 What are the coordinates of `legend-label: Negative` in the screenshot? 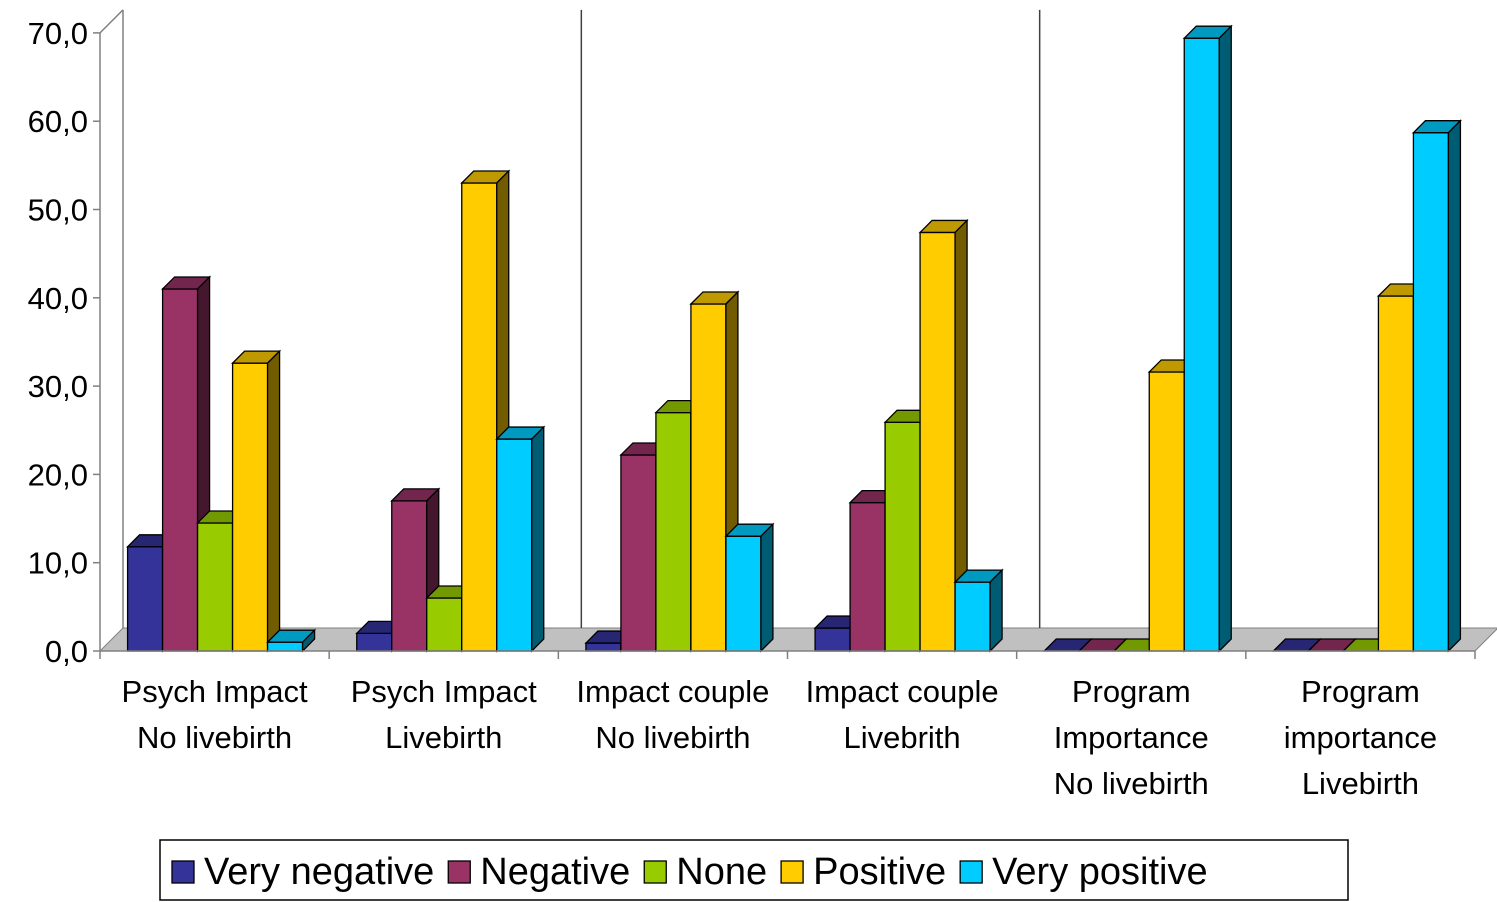 It's located at (555, 872).